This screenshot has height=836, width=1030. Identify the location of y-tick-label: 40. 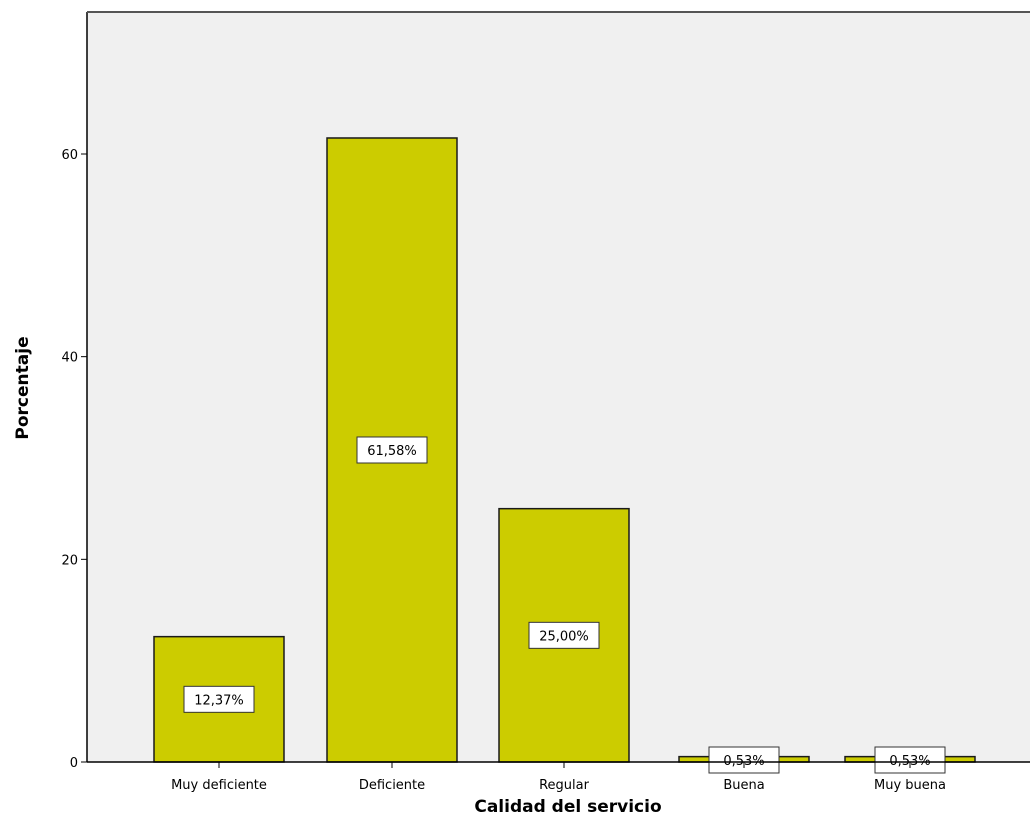
(69, 358).